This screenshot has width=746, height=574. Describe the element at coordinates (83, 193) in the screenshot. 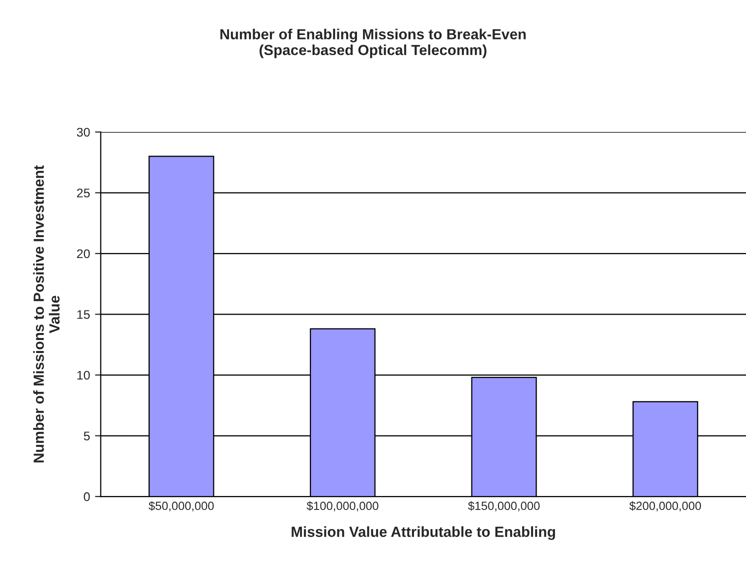

I see `y-tick-label: 25` at that location.